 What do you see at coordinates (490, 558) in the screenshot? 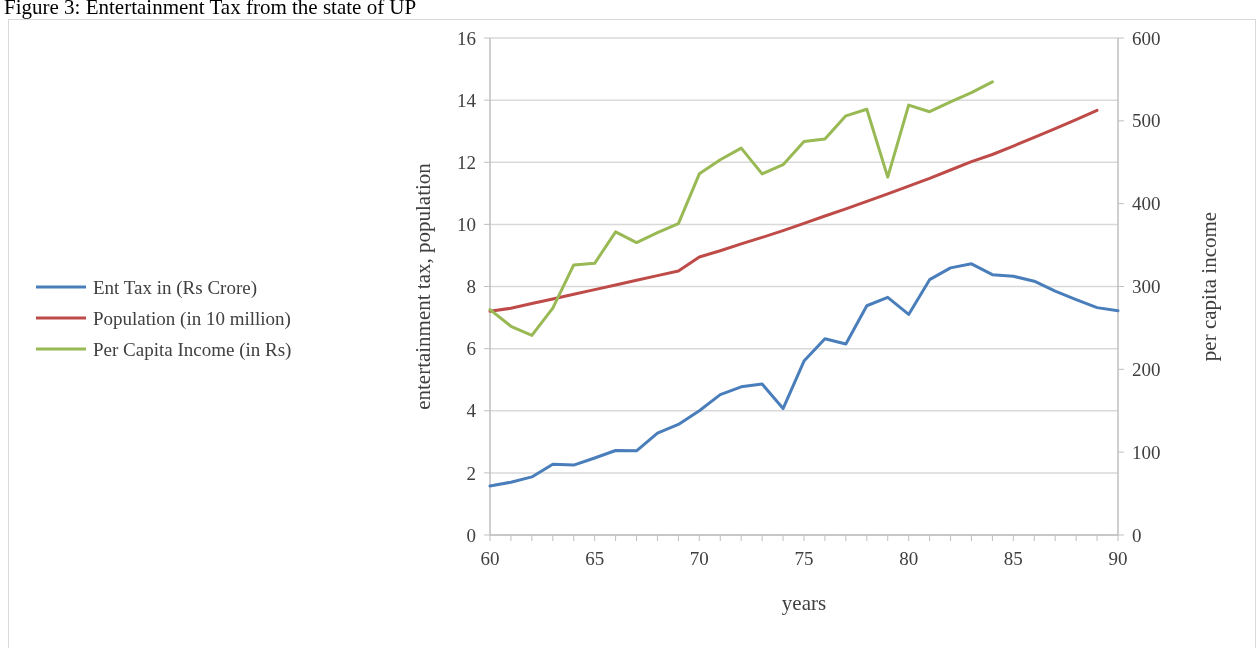
I see `x-tick-label: 60` at bounding box center [490, 558].